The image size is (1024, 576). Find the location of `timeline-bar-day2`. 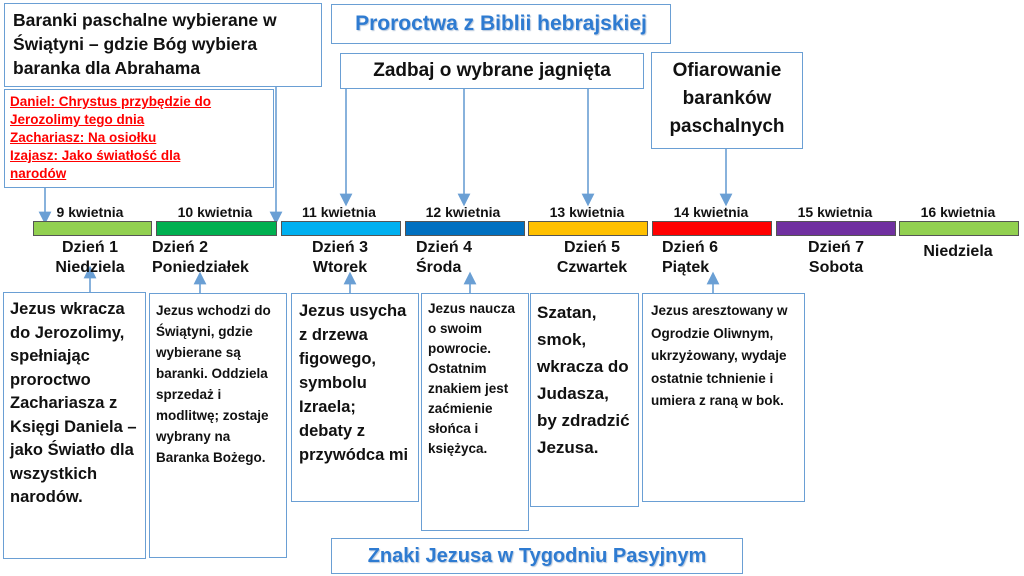

timeline-bar-day2 is located at coordinates (216, 228).